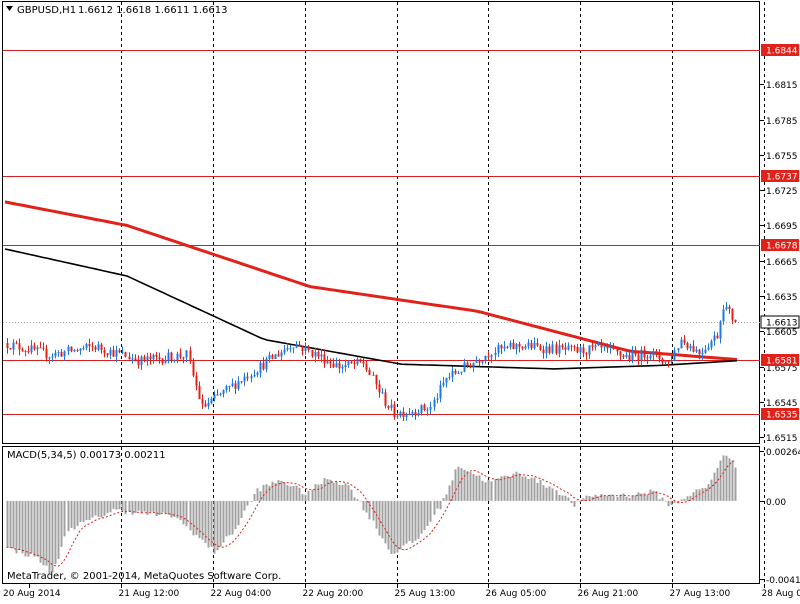 This screenshot has width=800, height=604. I want to click on price-tick-label: 1.6755, so click(782, 157).